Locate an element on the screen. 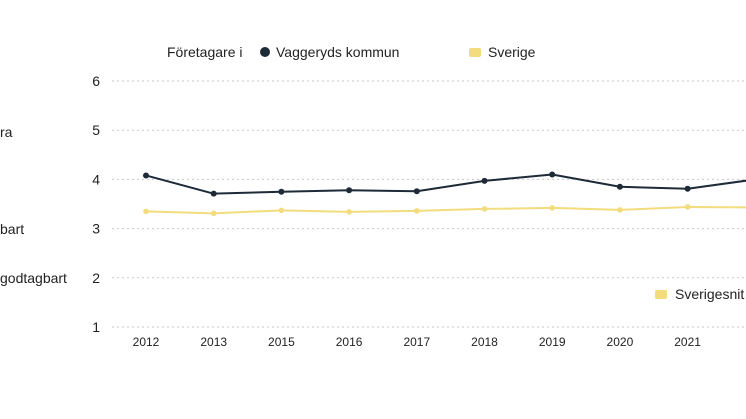 The width and height of the screenshot is (746, 419). legend-label-vaggeryds: Vaggeryds kommun is located at coordinates (337, 52).